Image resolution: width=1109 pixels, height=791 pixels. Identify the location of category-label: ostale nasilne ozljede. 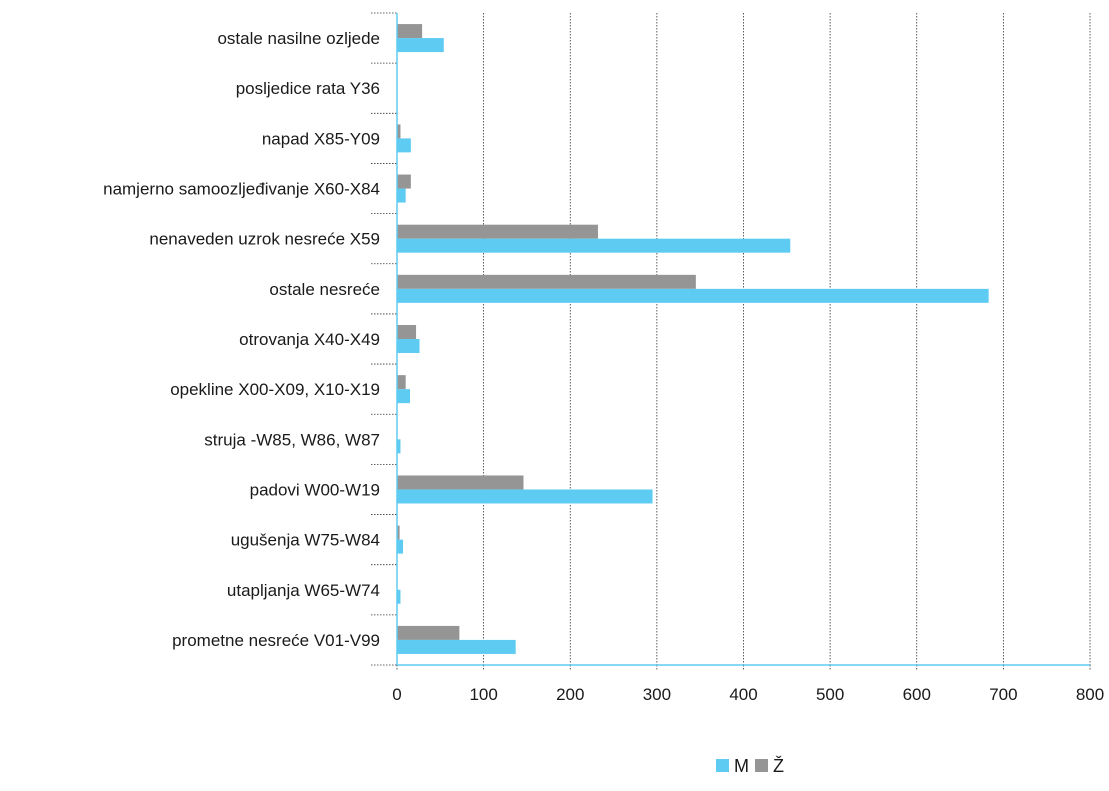
(298, 38).